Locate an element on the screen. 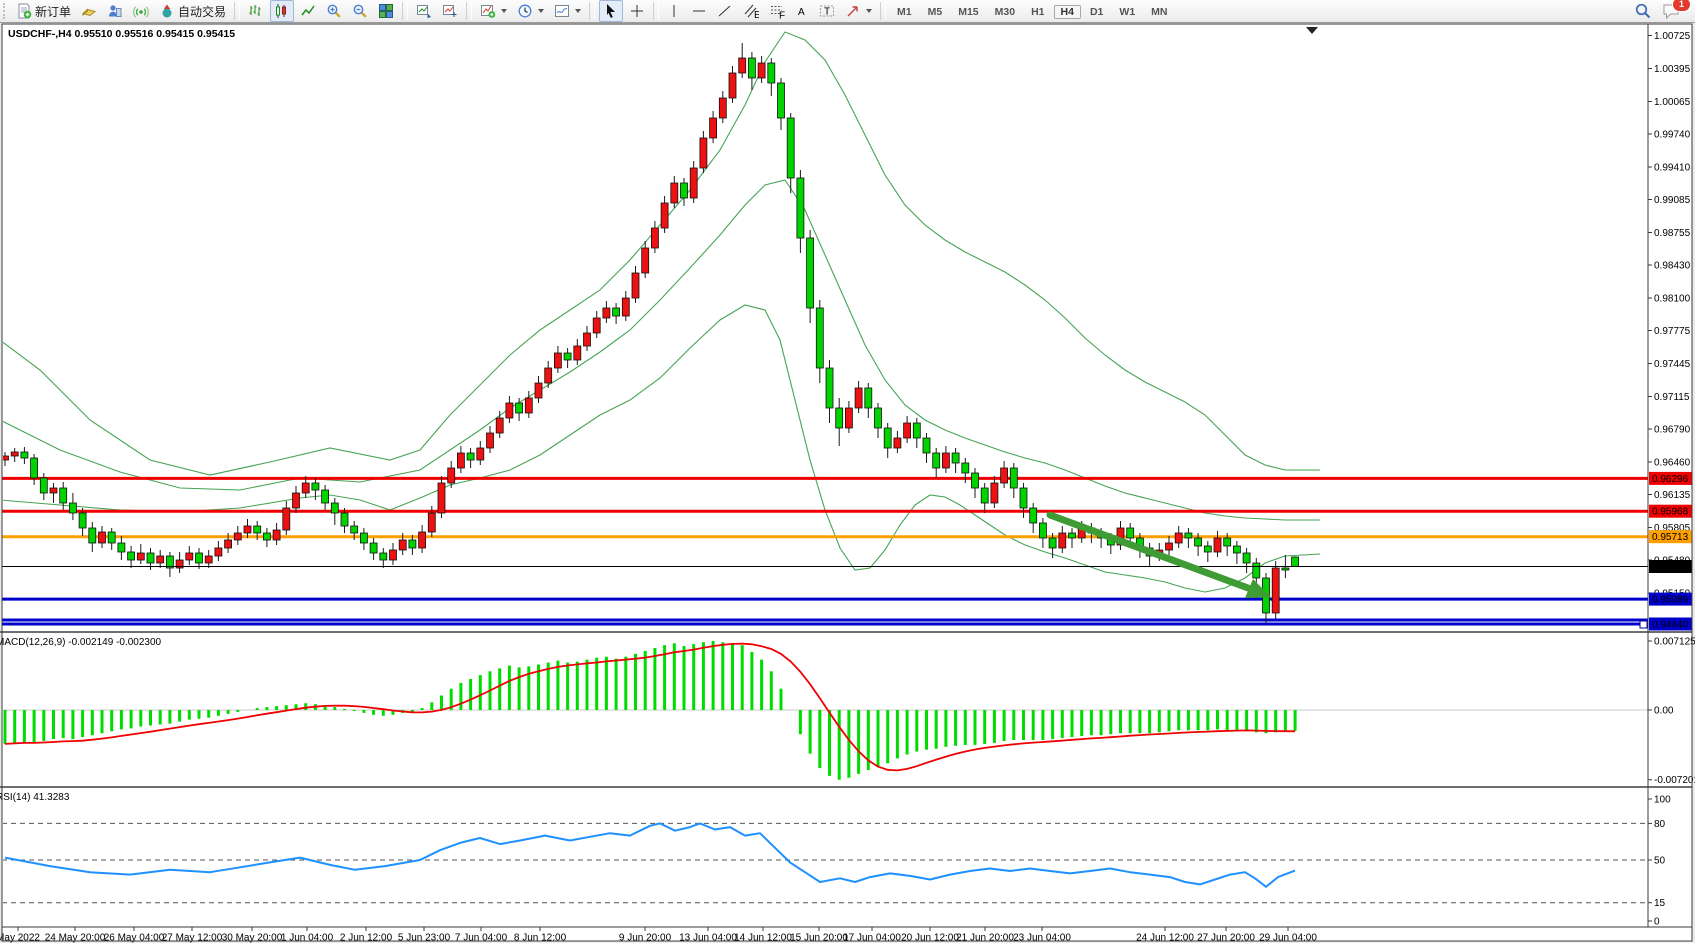  indicators-button is located at coordinates (493, 11).